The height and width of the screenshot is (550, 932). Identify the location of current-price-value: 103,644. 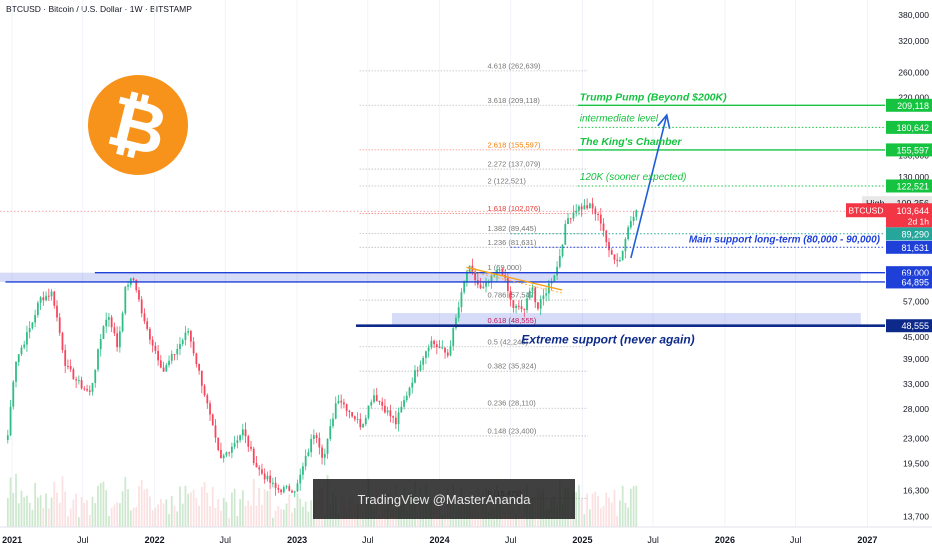
(912, 211).